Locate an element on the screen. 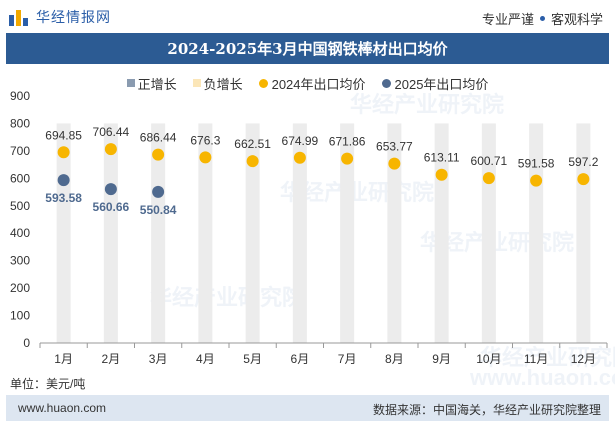  footer-source: 数据来源：中国海关，华经产业研究院整理 is located at coordinates (486, 410).